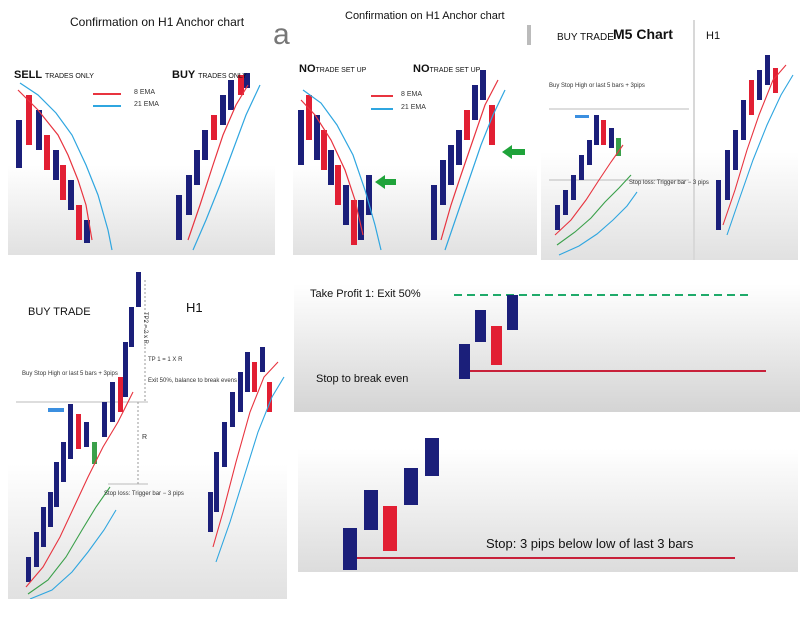  Describe the element at coordinates (447, 69) in the screenshot. I see `no-trade-label-2: NOTRADE SET UP` at that location.